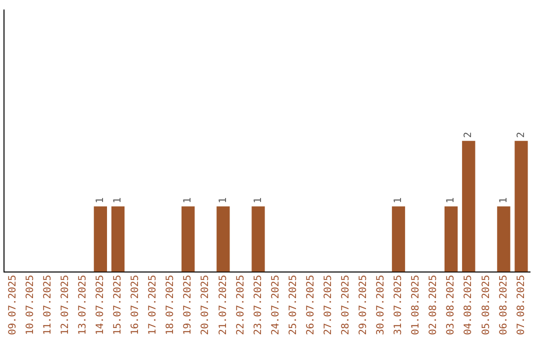 The image size is (540, 340). What do you see at coordinates (328, 305) in the screenshot?
I see `x-tick-label: 27.07.2025` at bounding box center [328, 305].